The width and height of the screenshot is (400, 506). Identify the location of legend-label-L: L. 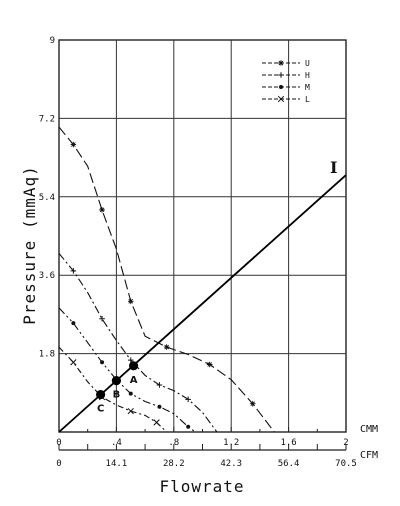
(307, 99).